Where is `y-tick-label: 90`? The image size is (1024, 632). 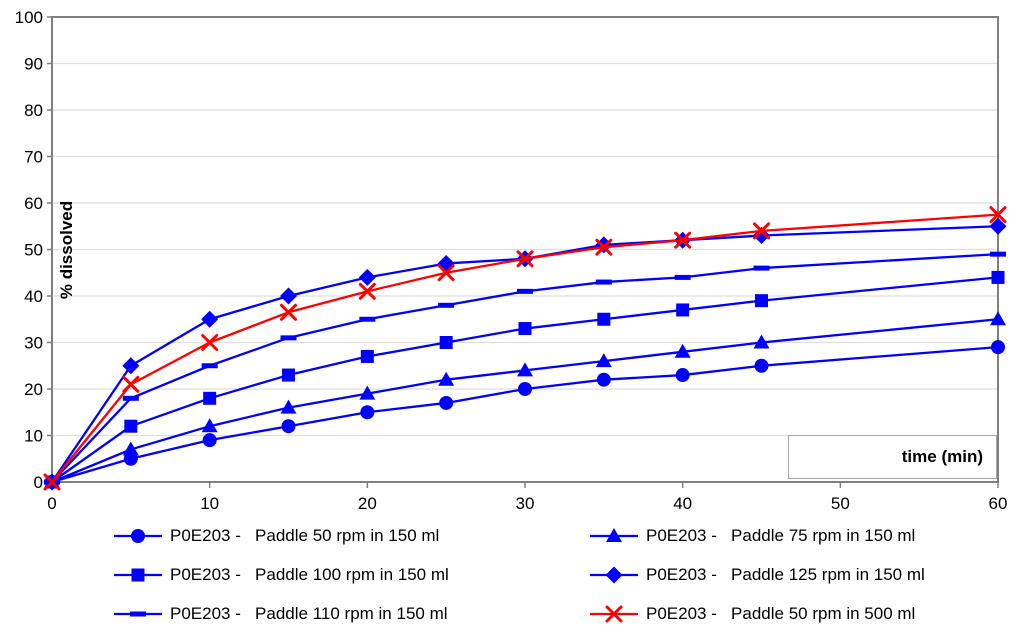 y-tick-label: 90 is located at coordinates (33, 64).